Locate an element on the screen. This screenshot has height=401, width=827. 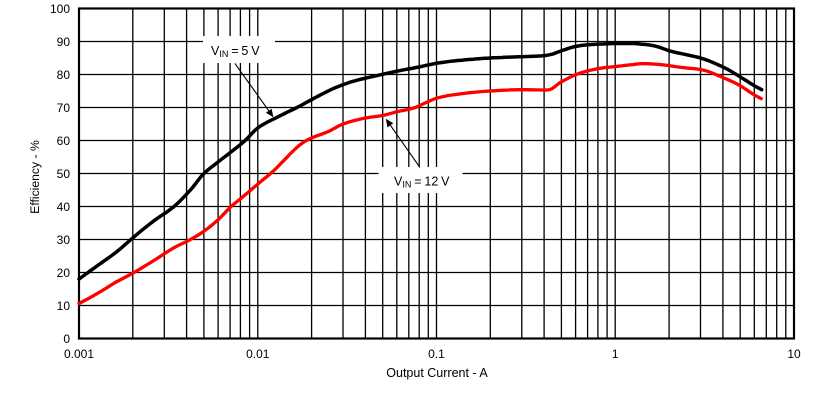
svg-text: 50 is located at coordinates (64, 174).